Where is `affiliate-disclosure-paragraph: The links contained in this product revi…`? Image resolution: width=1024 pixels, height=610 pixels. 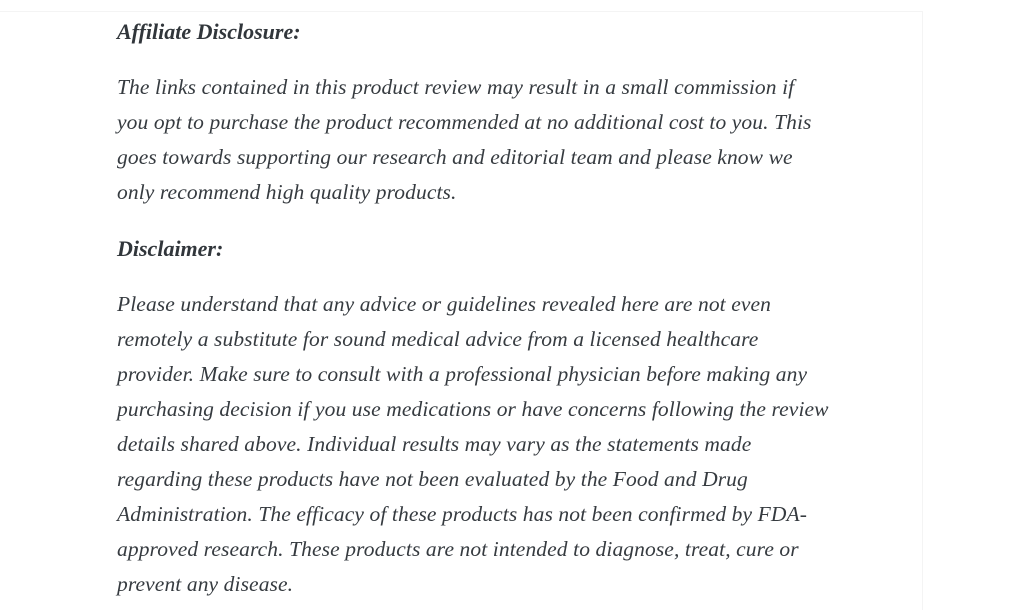
affiliate-disclosure-paragraph: The links contained in this product revi… is located at coordinates (464, 139).